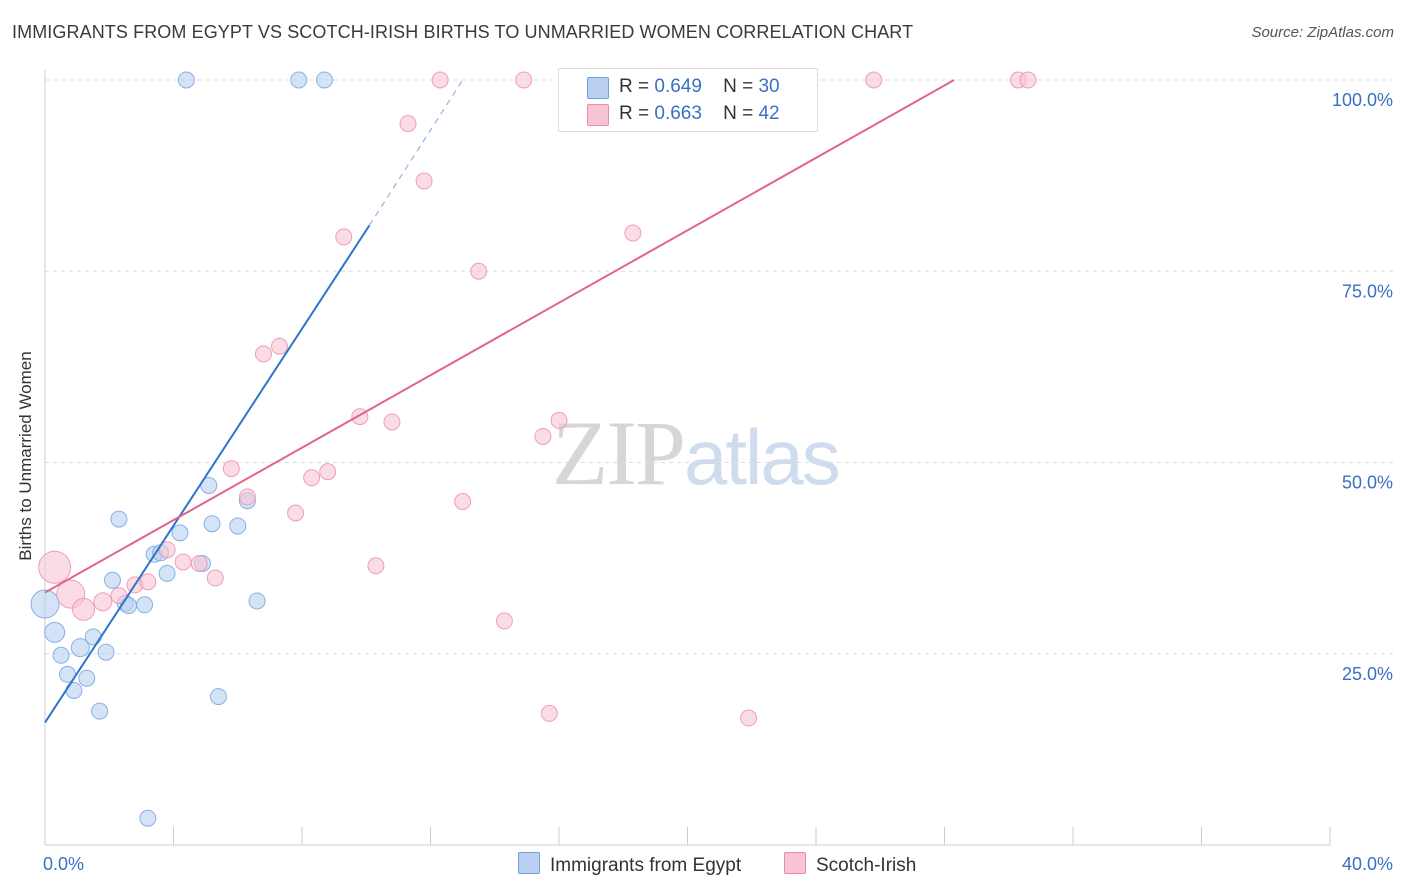 This screenshot has width=1406, height=892. Describe the element at coordinates (1362, 100) in the screenshot. I see `y-tick-label: 100.0%` at that location.